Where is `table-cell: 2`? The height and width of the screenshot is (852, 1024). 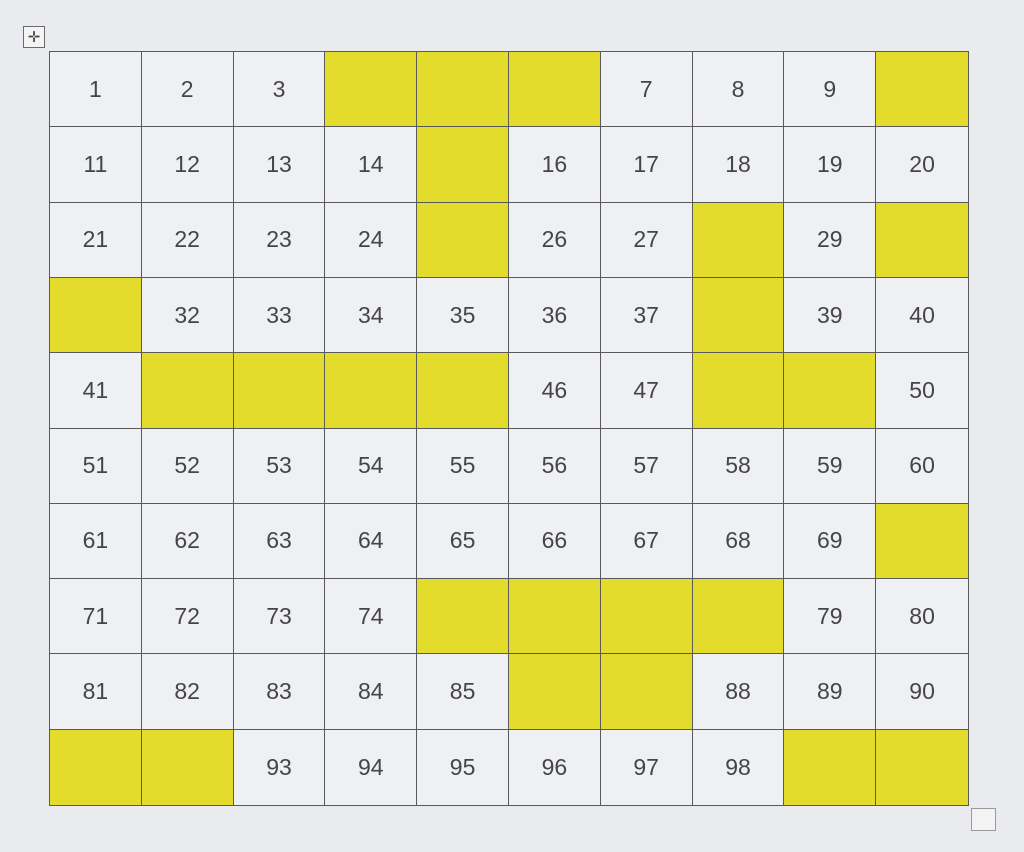
table-cell: 2 is located at coordinates (187, 90).